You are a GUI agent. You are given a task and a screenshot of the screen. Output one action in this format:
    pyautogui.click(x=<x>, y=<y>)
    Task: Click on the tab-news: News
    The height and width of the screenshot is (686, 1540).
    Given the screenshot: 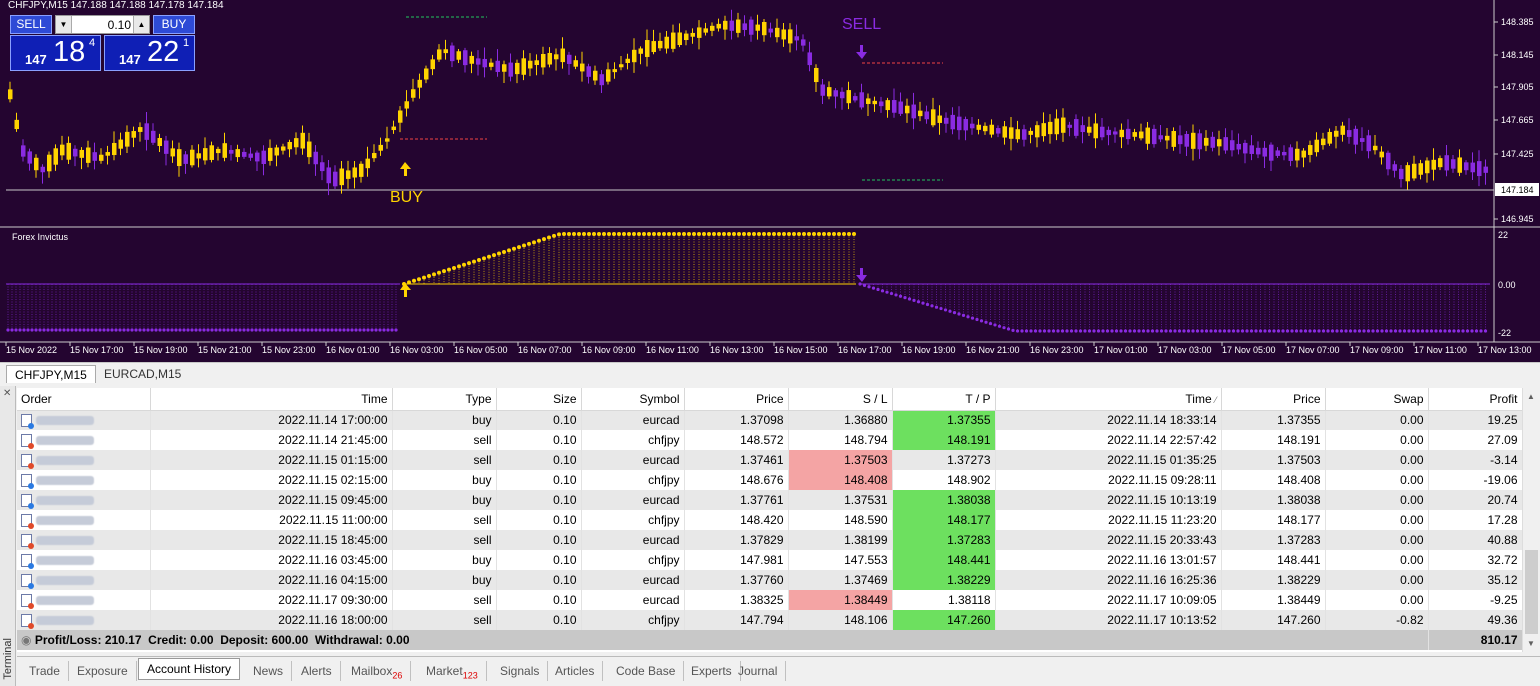 What is the action you would take?
    pyautogui.click(x=269, y=671)
    